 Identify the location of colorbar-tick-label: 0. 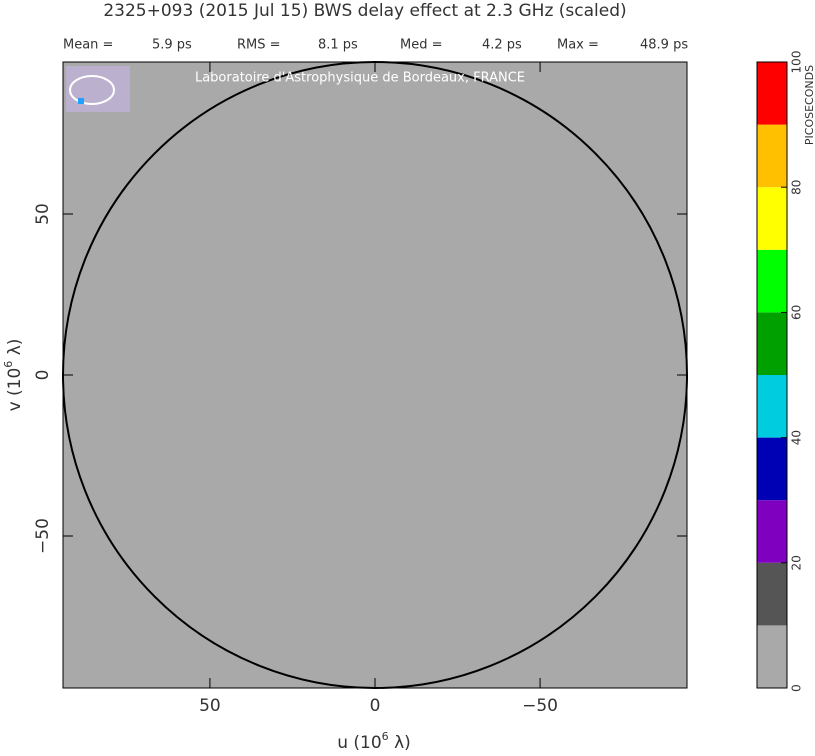
(797, 688).